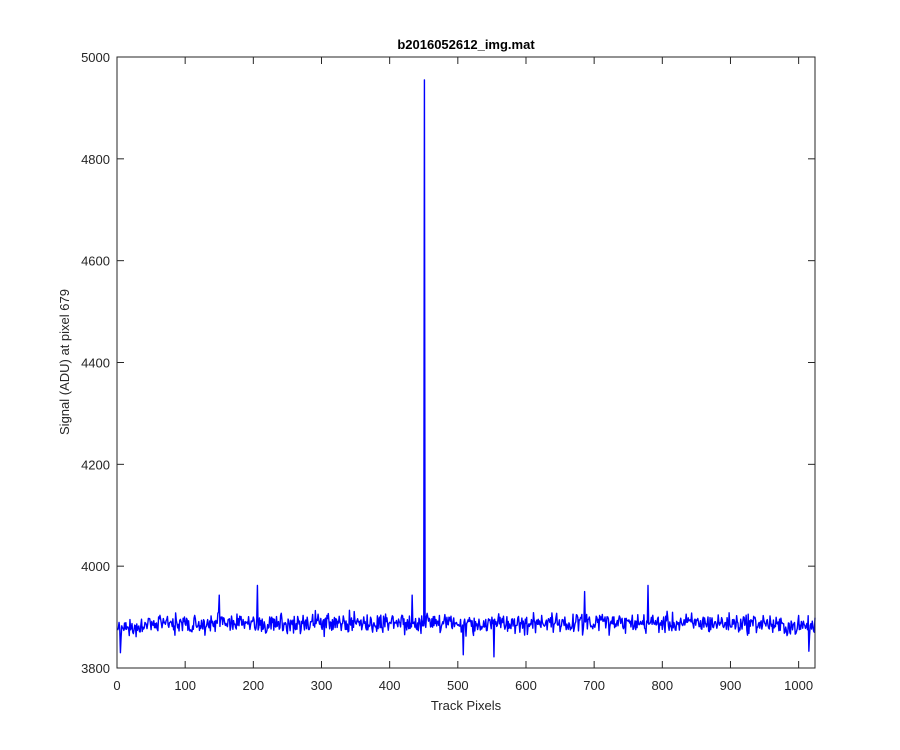  I want to click on y-tick-label: 4800, so click(95, 159).